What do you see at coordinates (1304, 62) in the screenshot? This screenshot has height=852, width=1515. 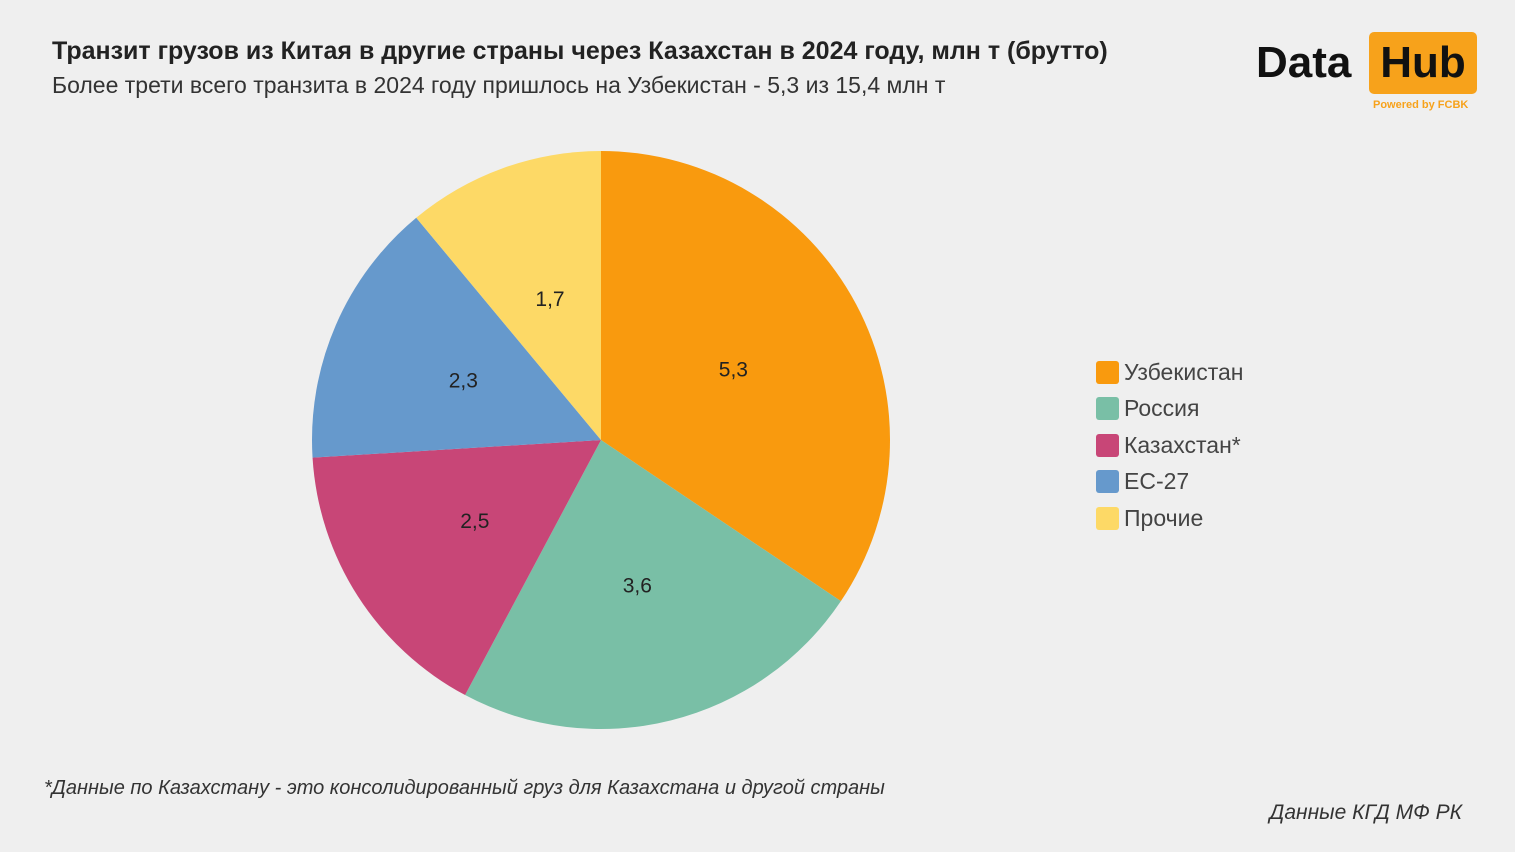 I see `logo-data-text: Data` at bounding box center [1304, 62].